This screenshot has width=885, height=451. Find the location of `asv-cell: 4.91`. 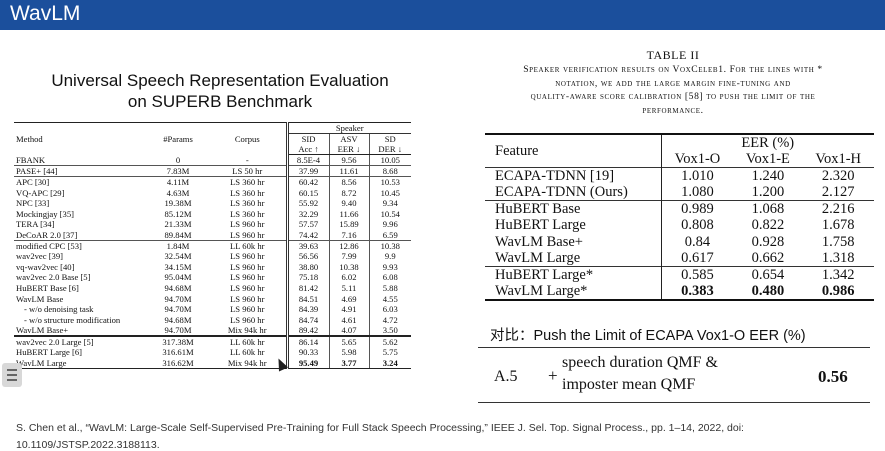

asv-cell: 4.91 is located at coordinates (348, 309).